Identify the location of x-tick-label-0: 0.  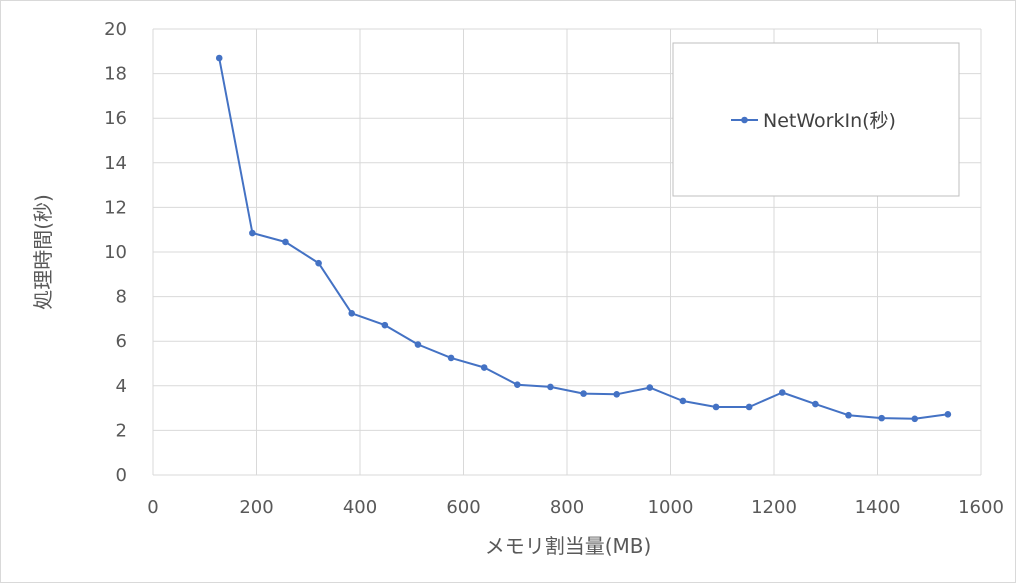
(152, 507).